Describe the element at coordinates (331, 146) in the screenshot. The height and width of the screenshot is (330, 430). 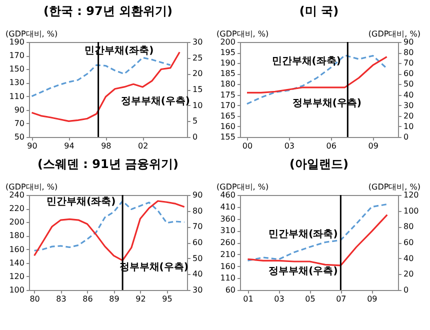
I see `x-tick-label: 06` at that location.